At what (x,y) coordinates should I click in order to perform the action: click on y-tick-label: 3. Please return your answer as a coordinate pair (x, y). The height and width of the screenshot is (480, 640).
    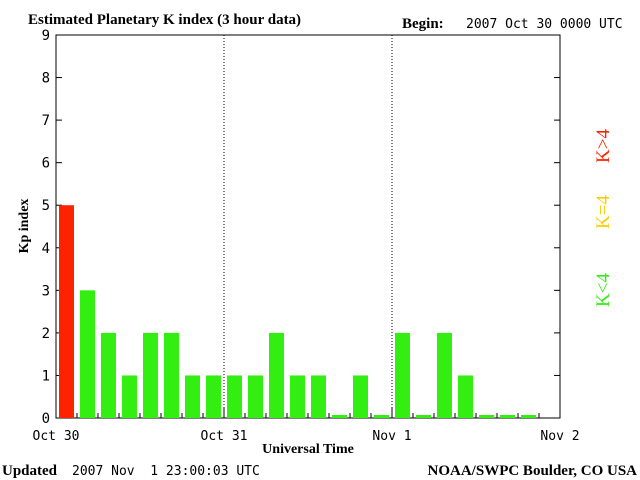
    Looking at the image, I should click on (46, 291).